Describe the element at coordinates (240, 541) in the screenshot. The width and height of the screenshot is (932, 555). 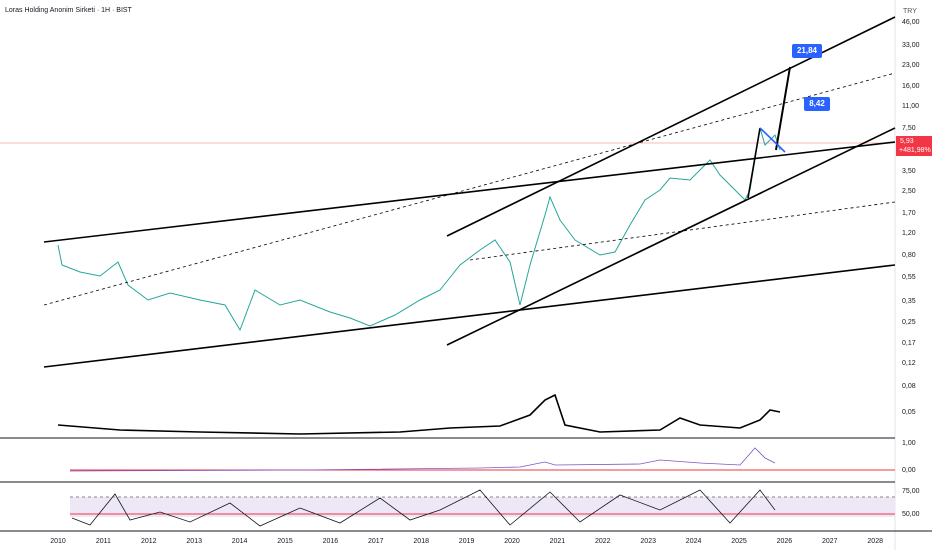
I see `time-axis-label: 2014` at that location.